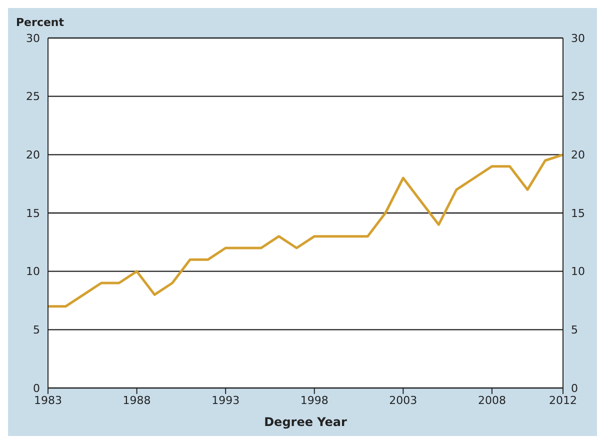  What do you see at coordinates (578, 155) in the screenshot?
I see `y2-tick-label: 20` at bounding box center [578, 155].